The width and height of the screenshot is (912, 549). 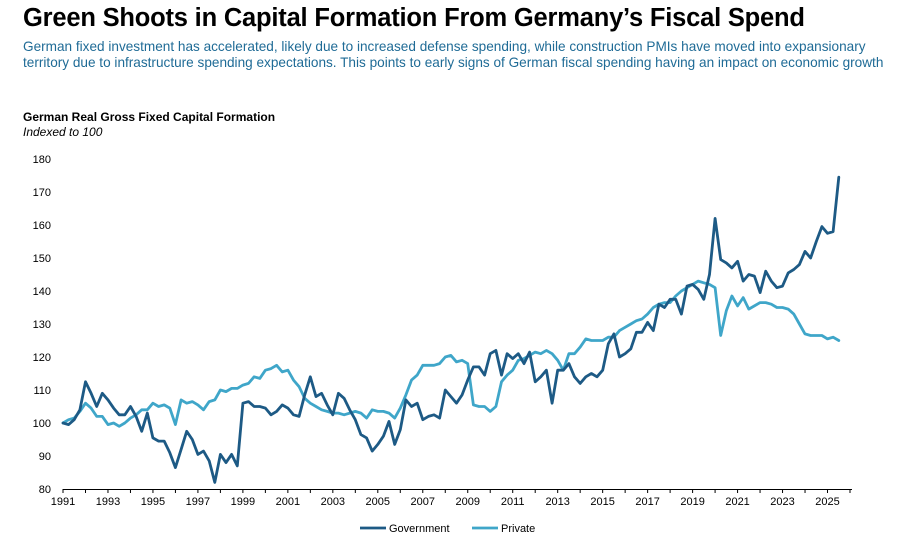 What do you see at coordinates (153, 502) in the screenshot?
I see `x-tick-label: 1995` at bounding box center [153, 502].